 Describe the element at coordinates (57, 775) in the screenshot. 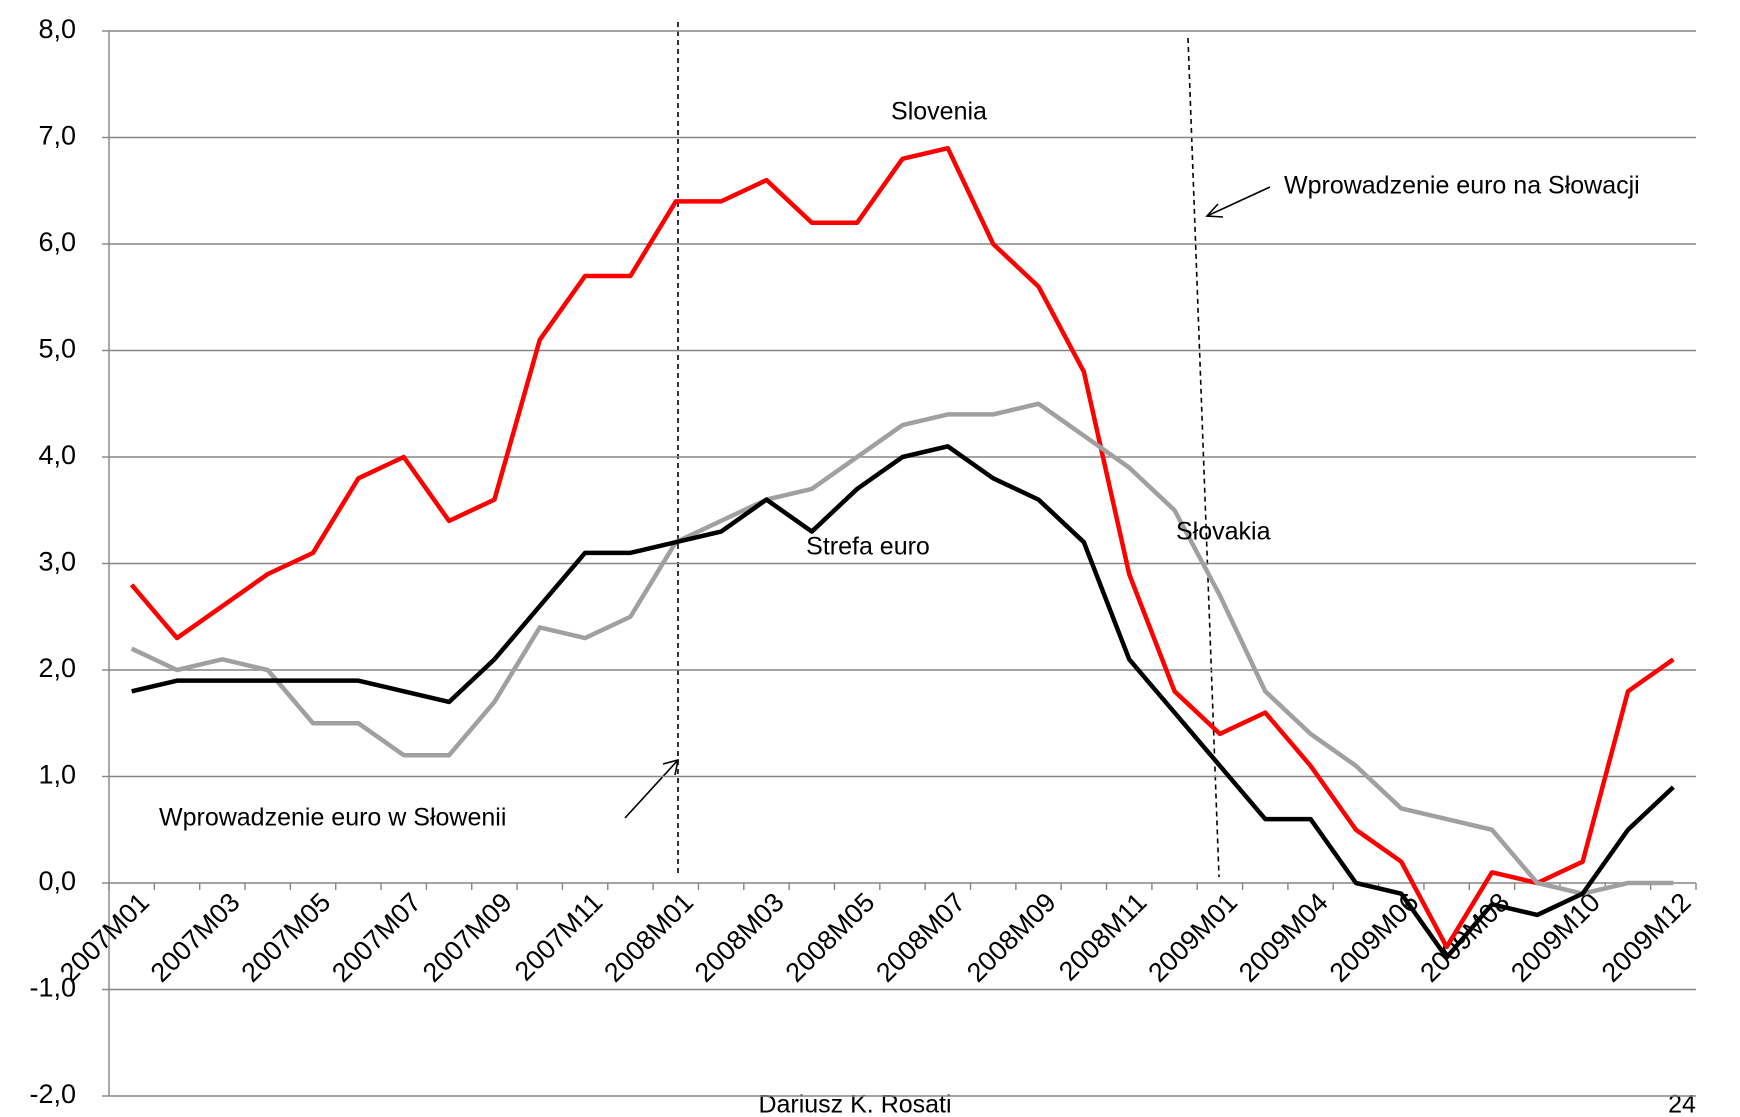

I see `y-tick-label: 1,0` at that location.